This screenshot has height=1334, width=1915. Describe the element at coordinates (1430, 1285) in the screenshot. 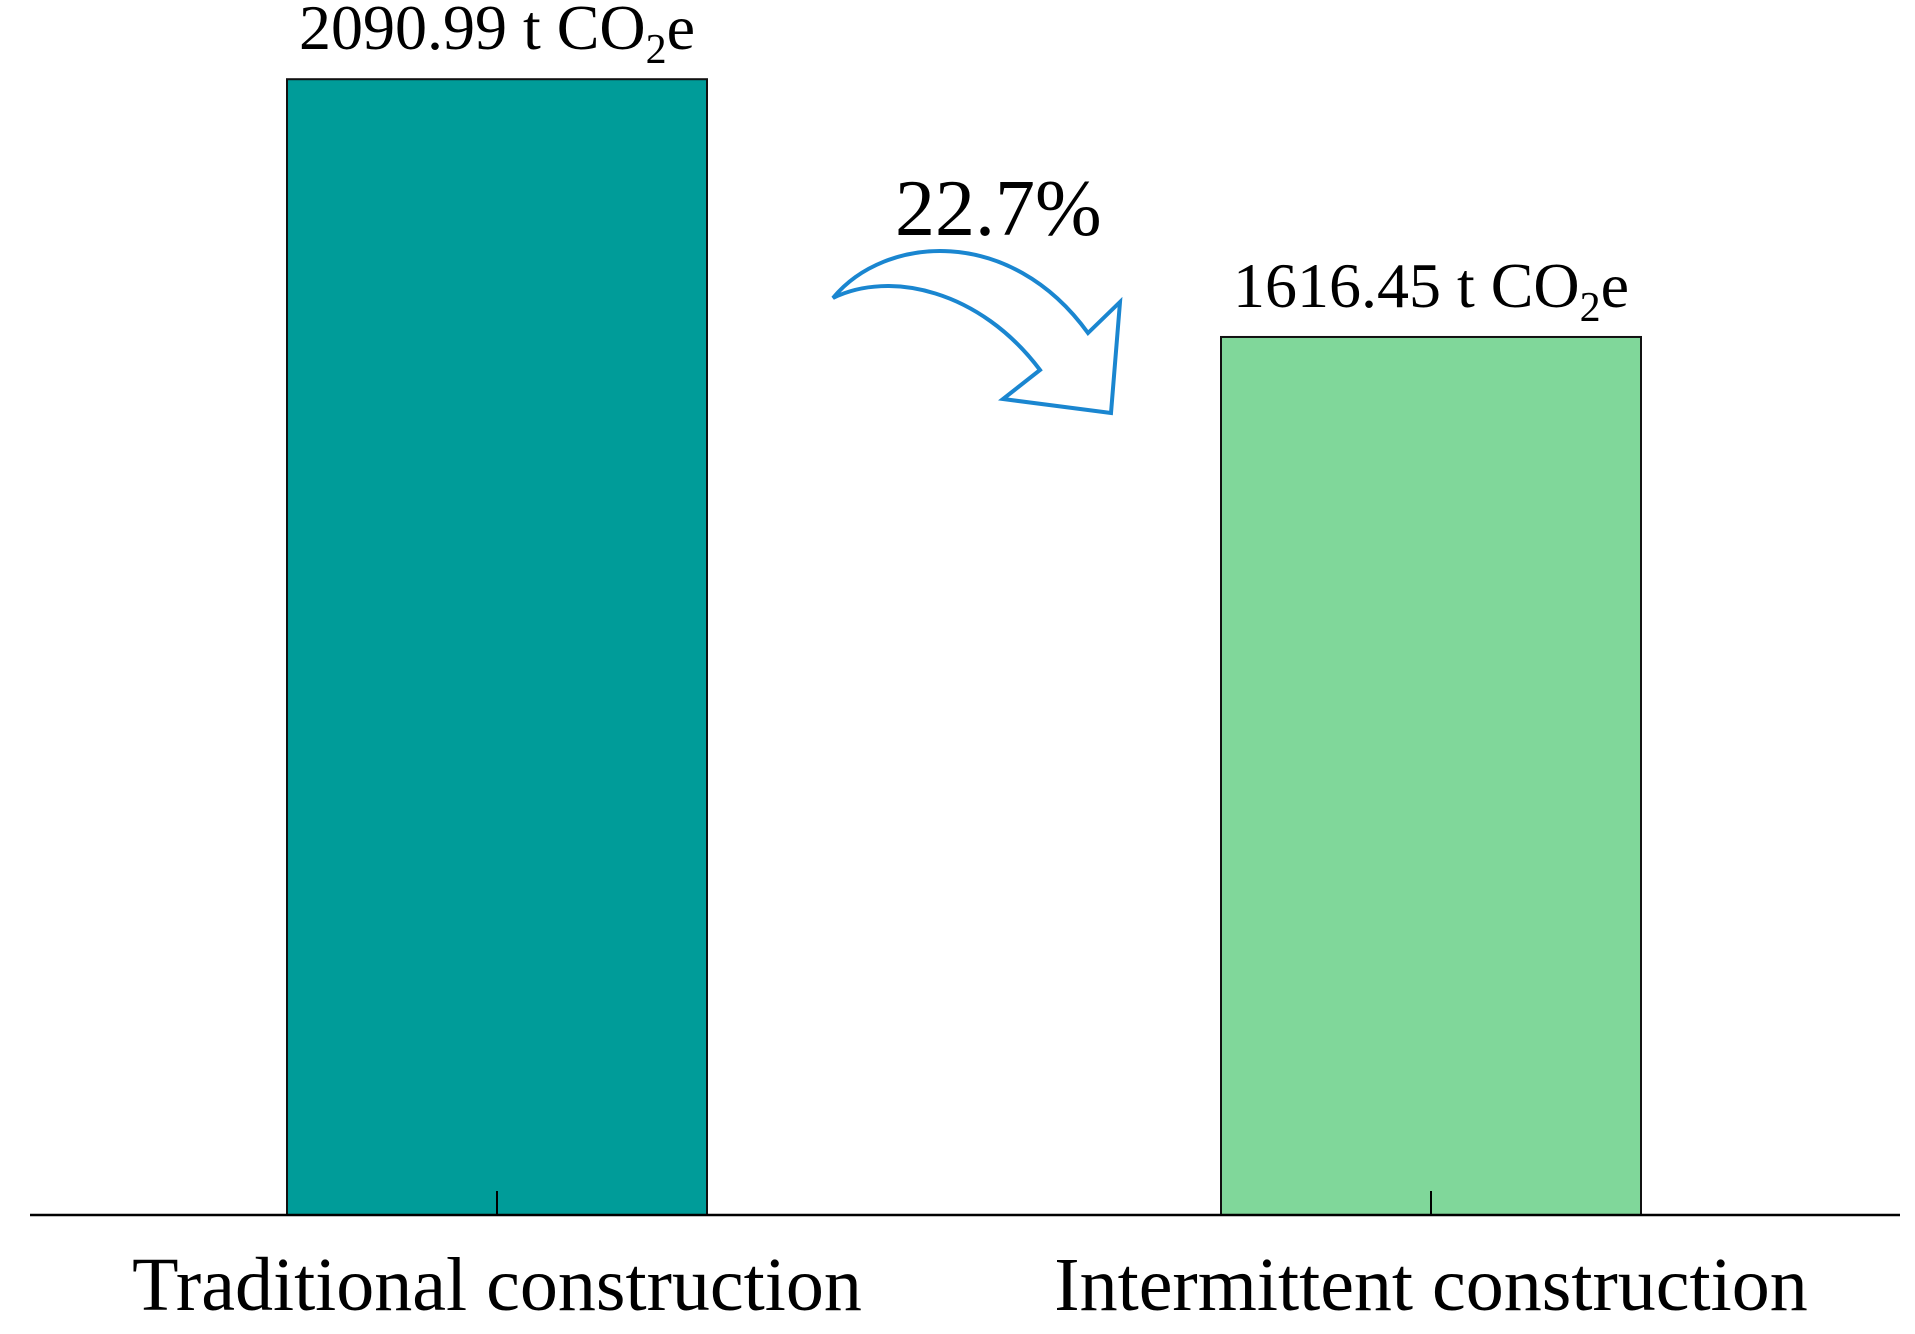

I see `x-tick-label: Intermittent construction` at that location.